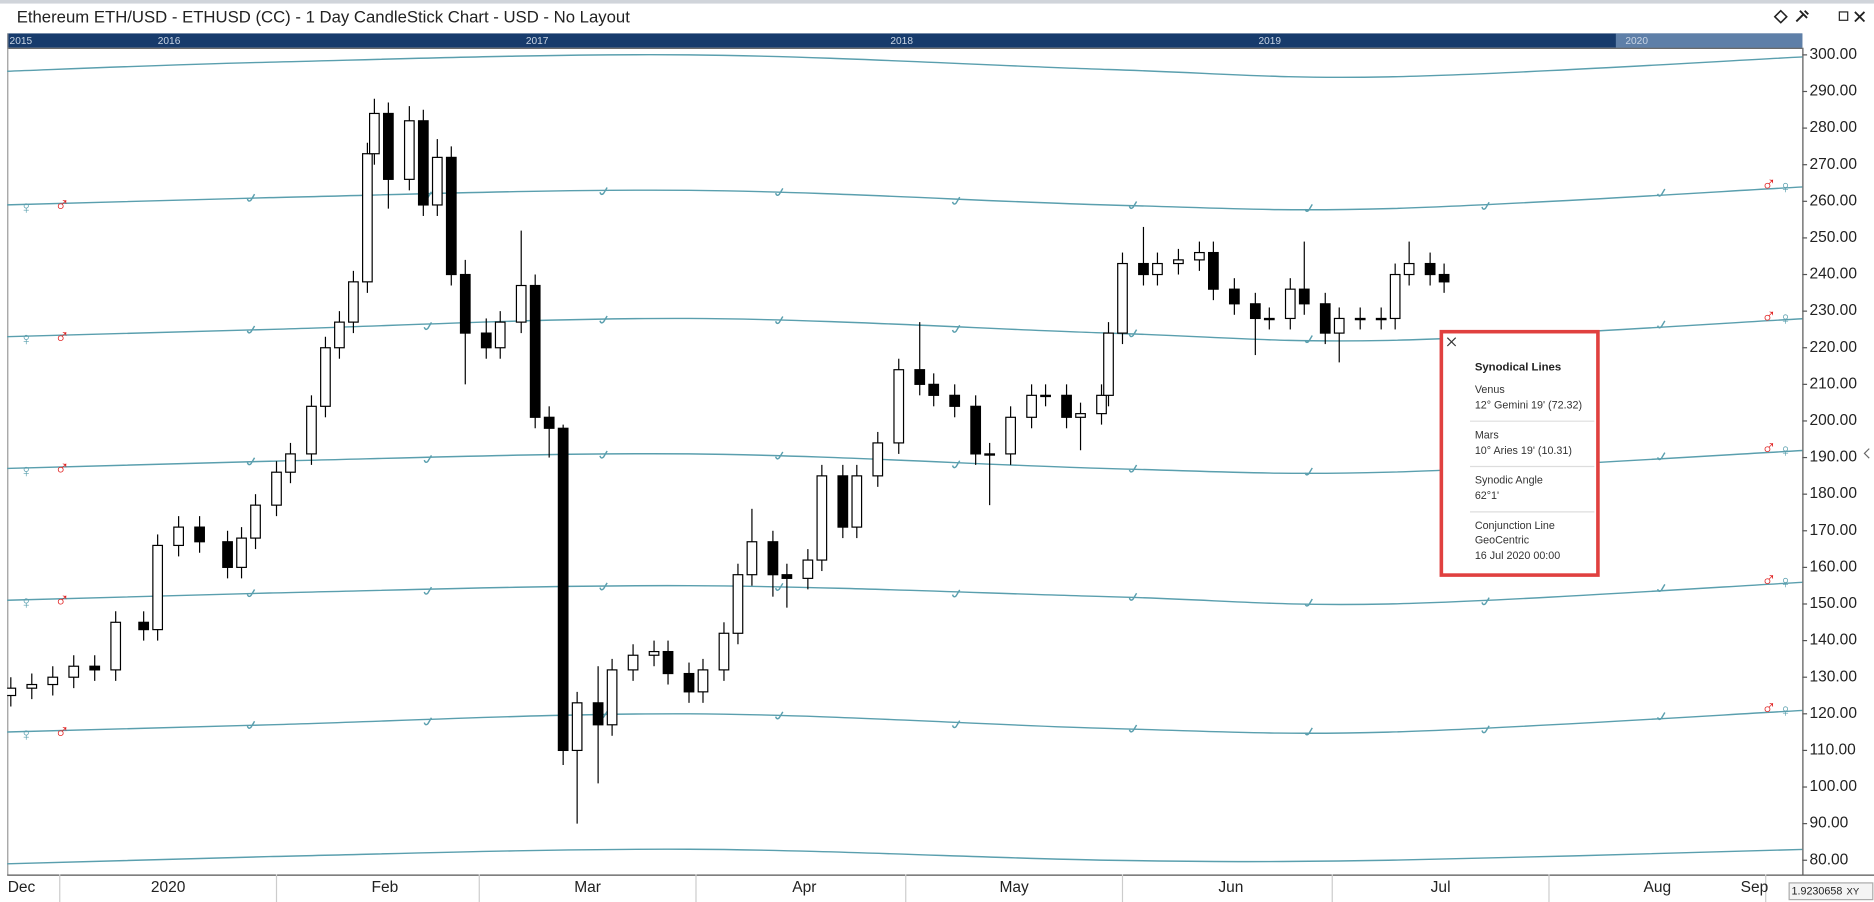 Image resolution: width=1874 pixels, height=902 pixels. What do you see at coordinates (587, 887) in the screenshot?
I see `x-tick-label: Mar` at bounding box center [587, 887].